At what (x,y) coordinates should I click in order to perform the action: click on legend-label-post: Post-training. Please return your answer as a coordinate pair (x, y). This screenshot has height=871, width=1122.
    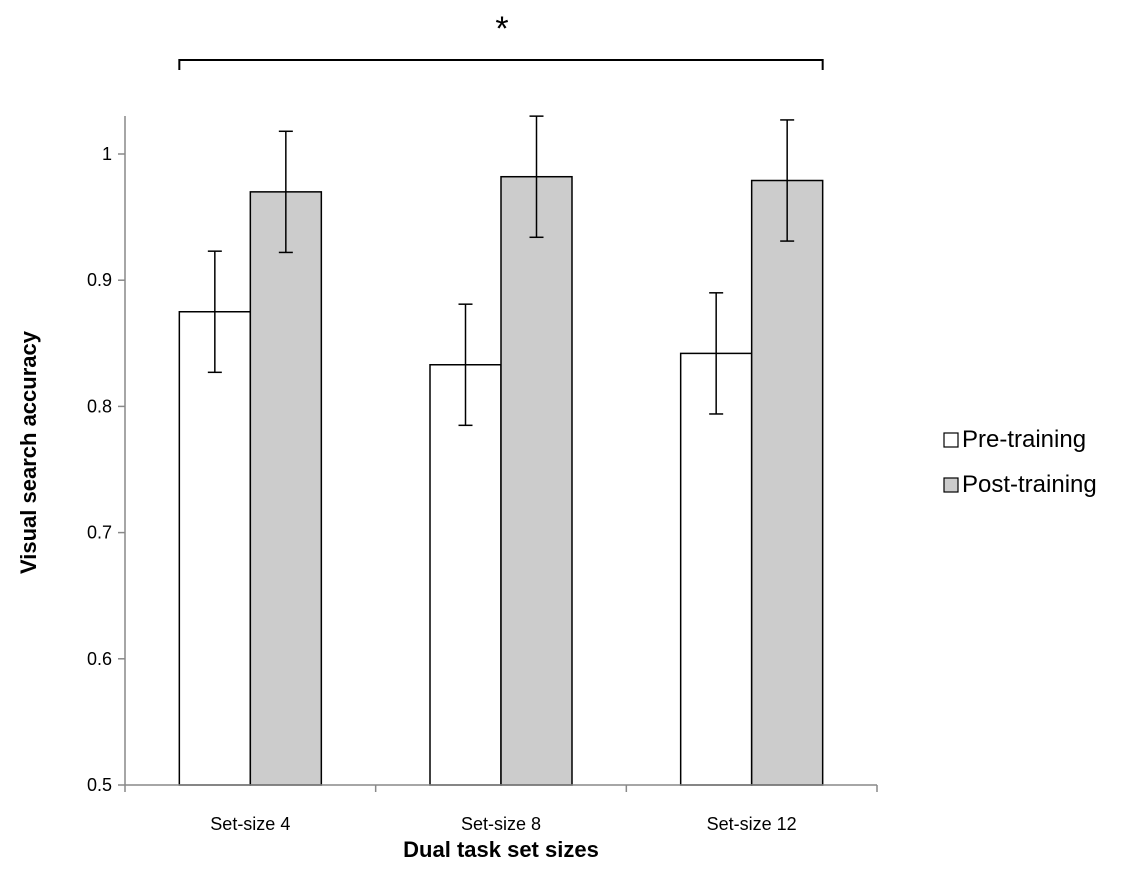
    Looking at the image, I should click on (1029, 484).